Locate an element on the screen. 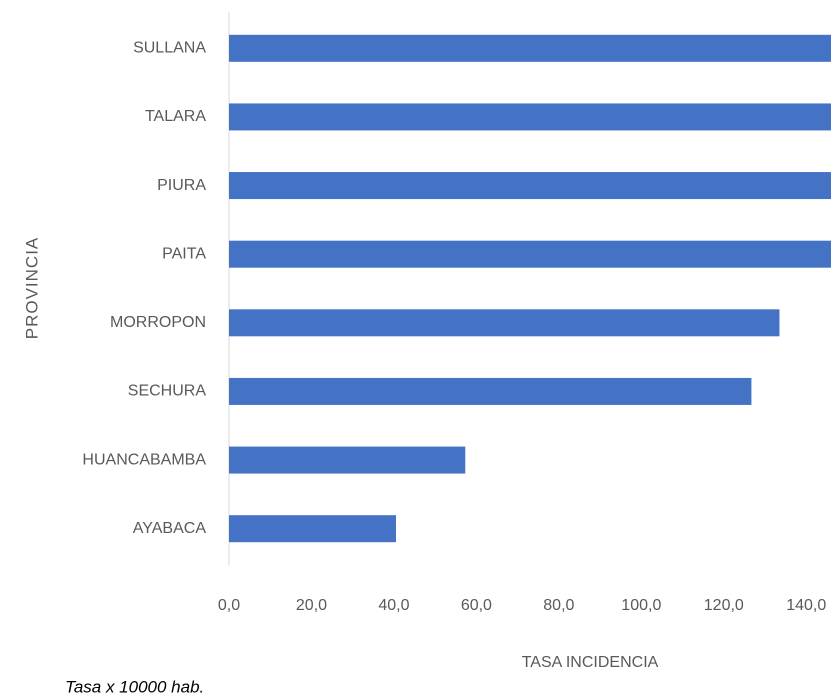 The height and width of the screenshot is (700, 831). x-tick-label: 60,0 is located at coordinates (476, 605).